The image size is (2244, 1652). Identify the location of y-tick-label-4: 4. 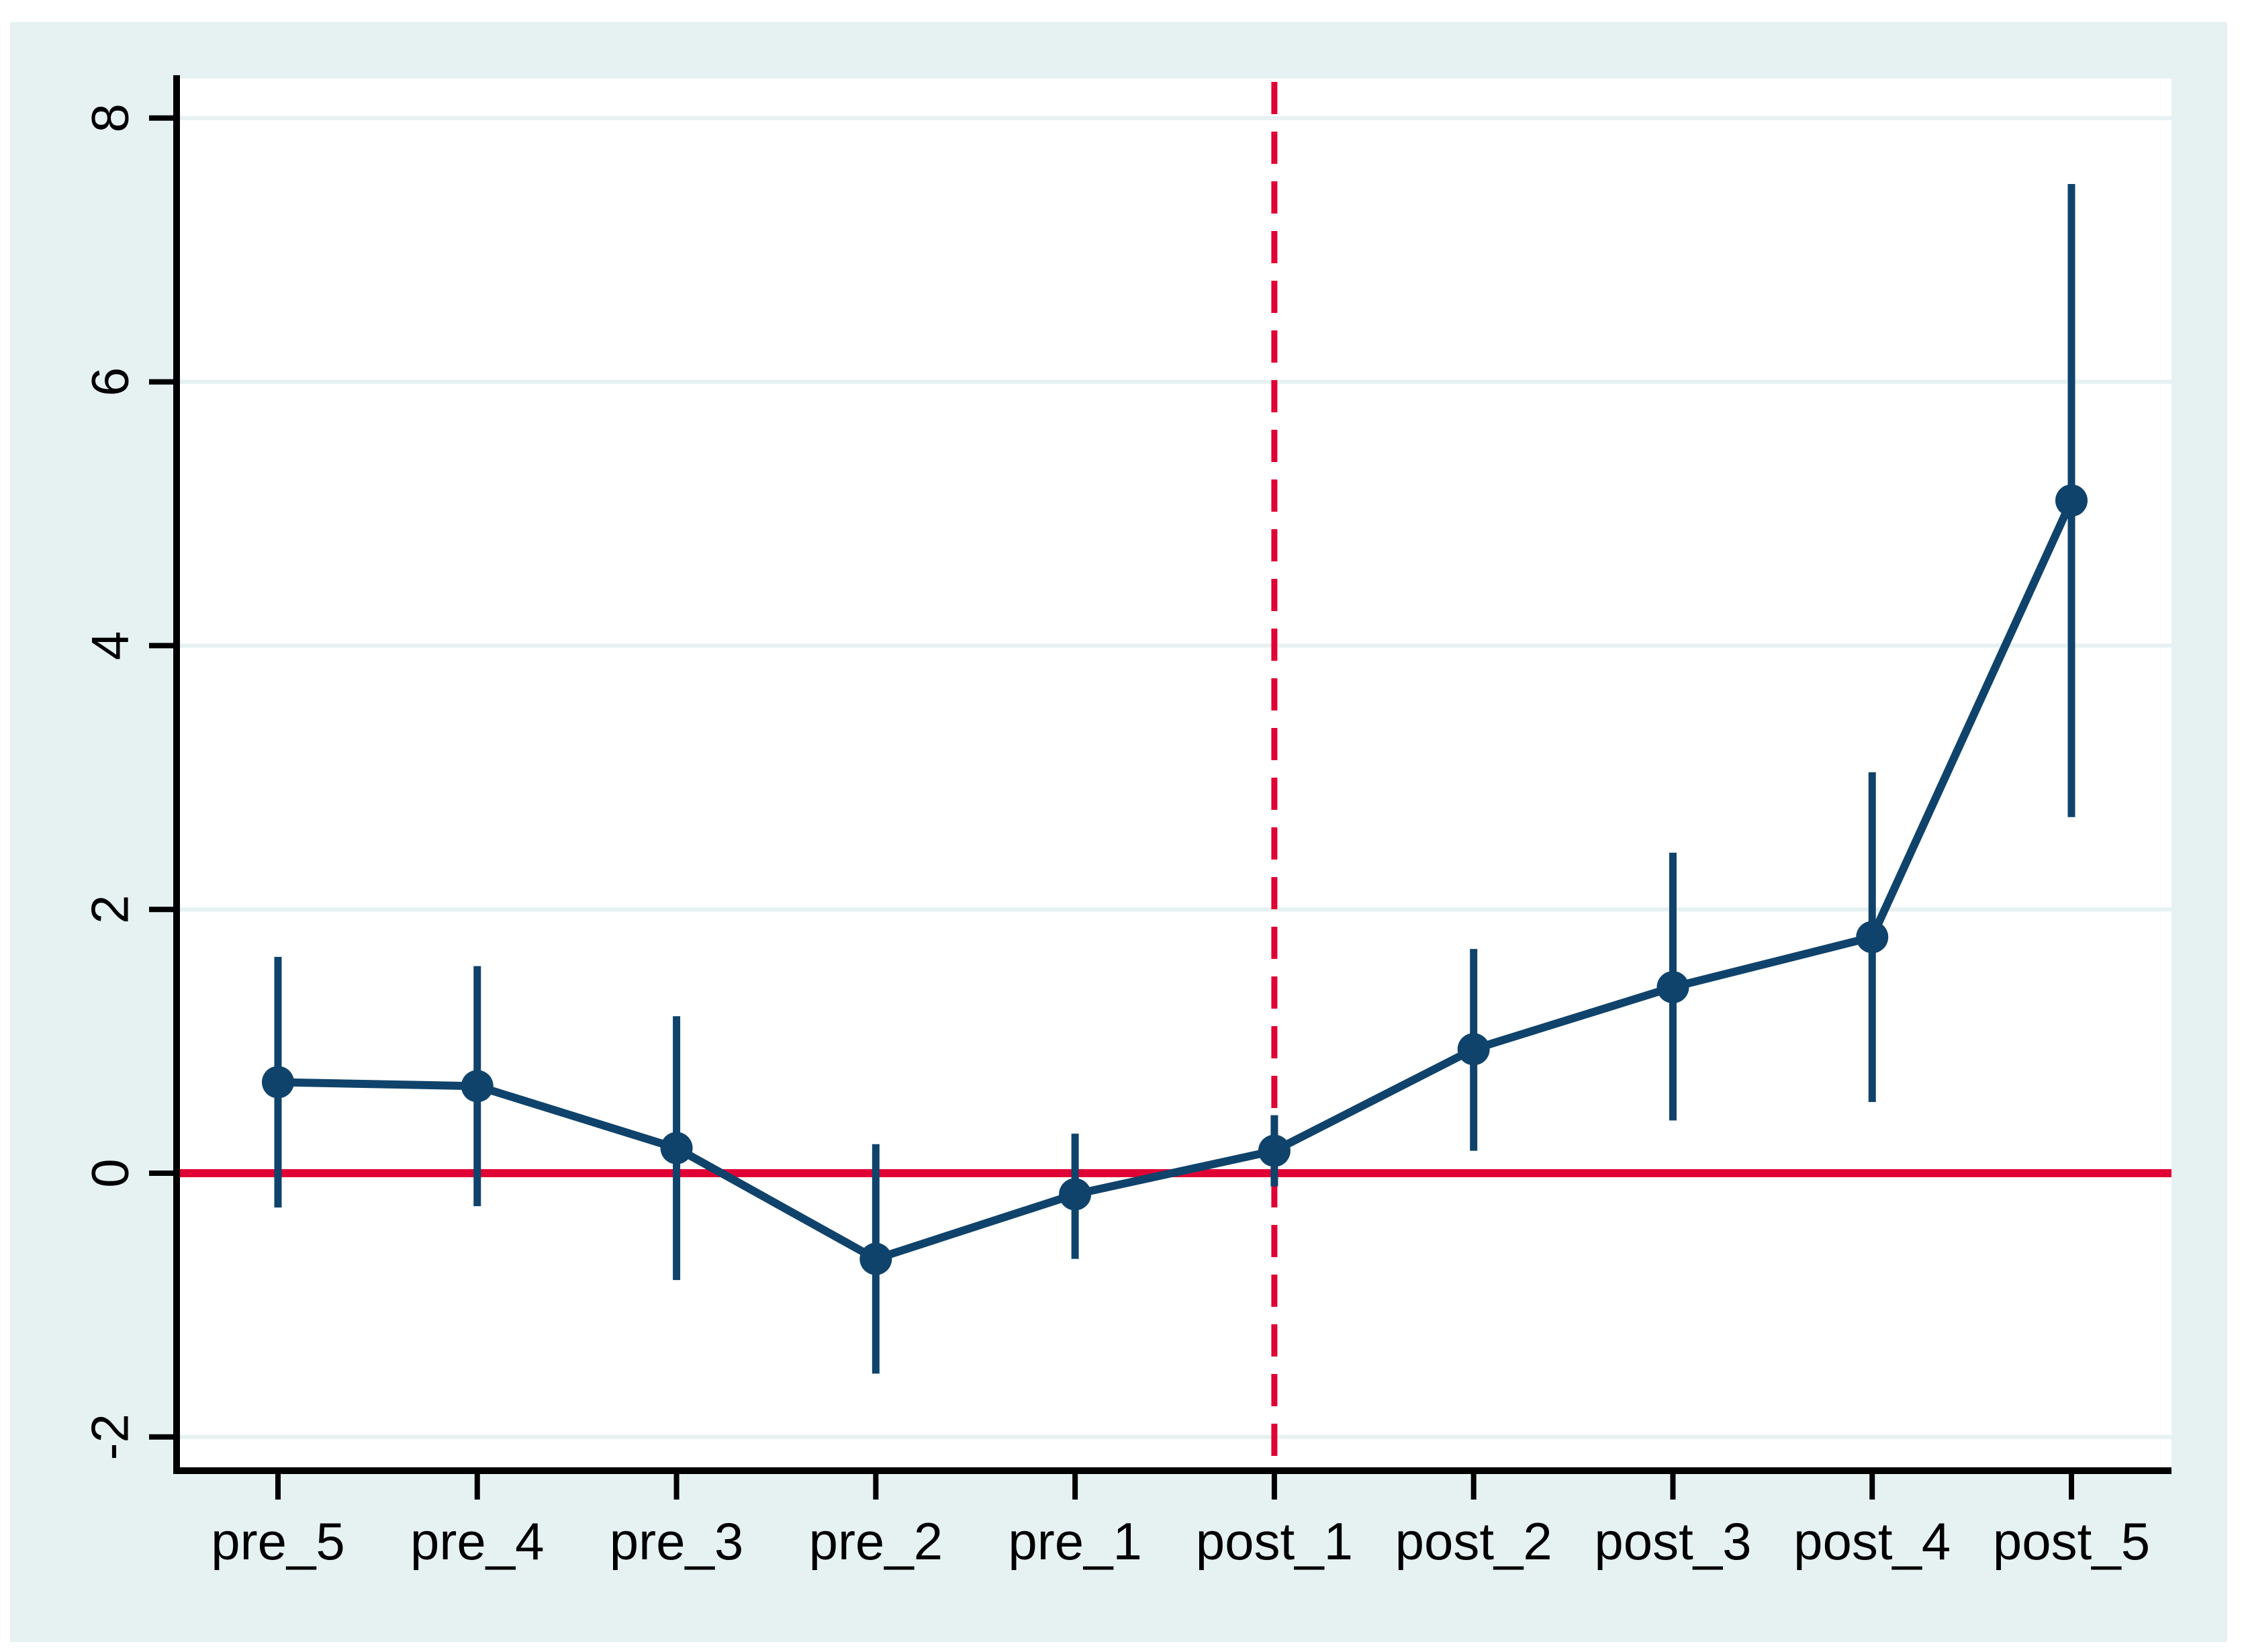
(109, 645).